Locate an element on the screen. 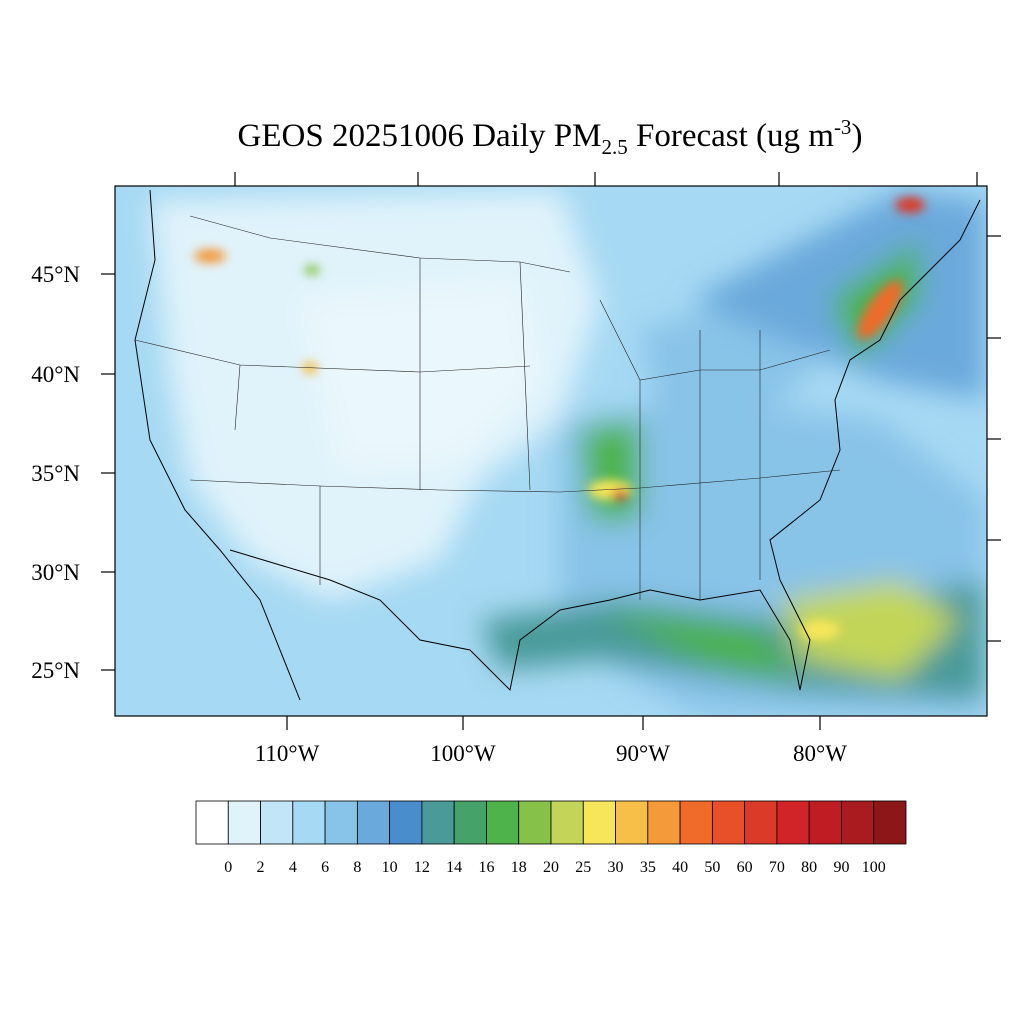 The image size is (1024, 1029). colorbar-label: 10 is located at coordinates (390, 867).